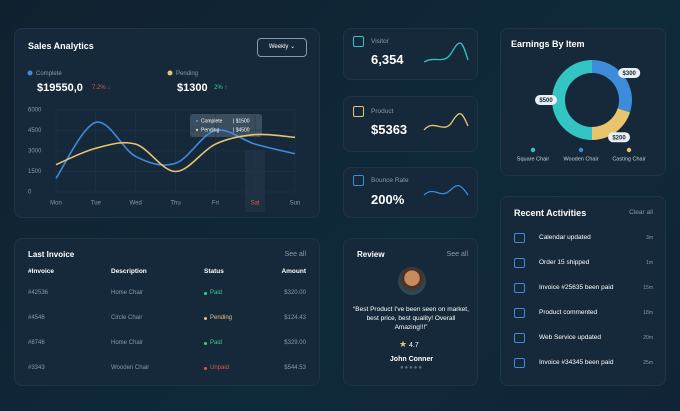 This screenshot has width=680, height=411. I want to click on stat-label: Product, so click(382, 111).